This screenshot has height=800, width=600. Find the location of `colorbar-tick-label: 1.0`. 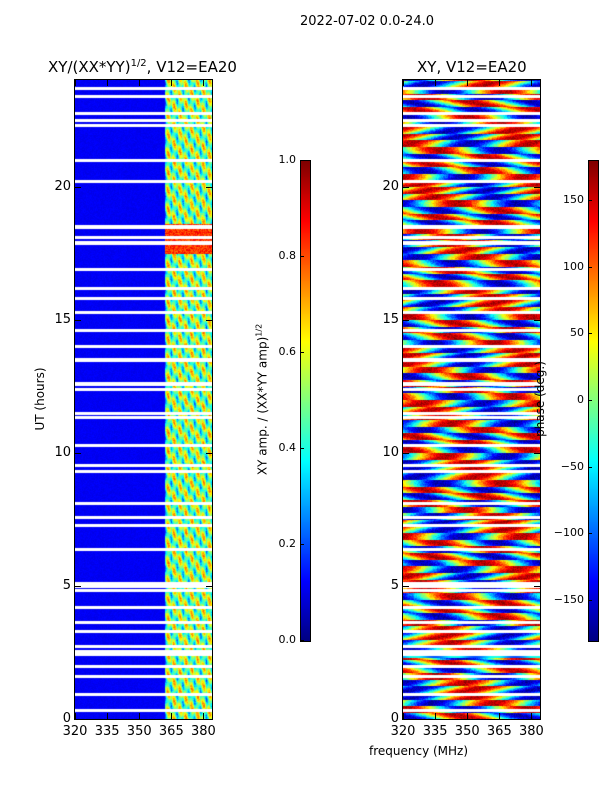

colorbar-tick-label: 1.0 is located at coordinates (287, 159).